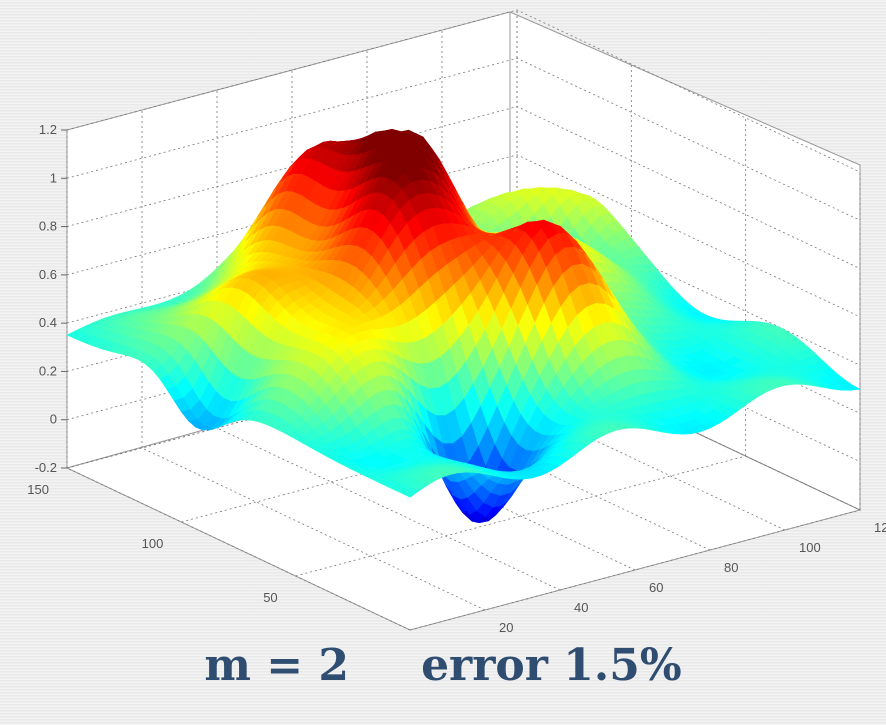 Image resolution: width=886 pixels, height=725 pixels. I want to click on x-tick-label: 60, so click(656, 587).